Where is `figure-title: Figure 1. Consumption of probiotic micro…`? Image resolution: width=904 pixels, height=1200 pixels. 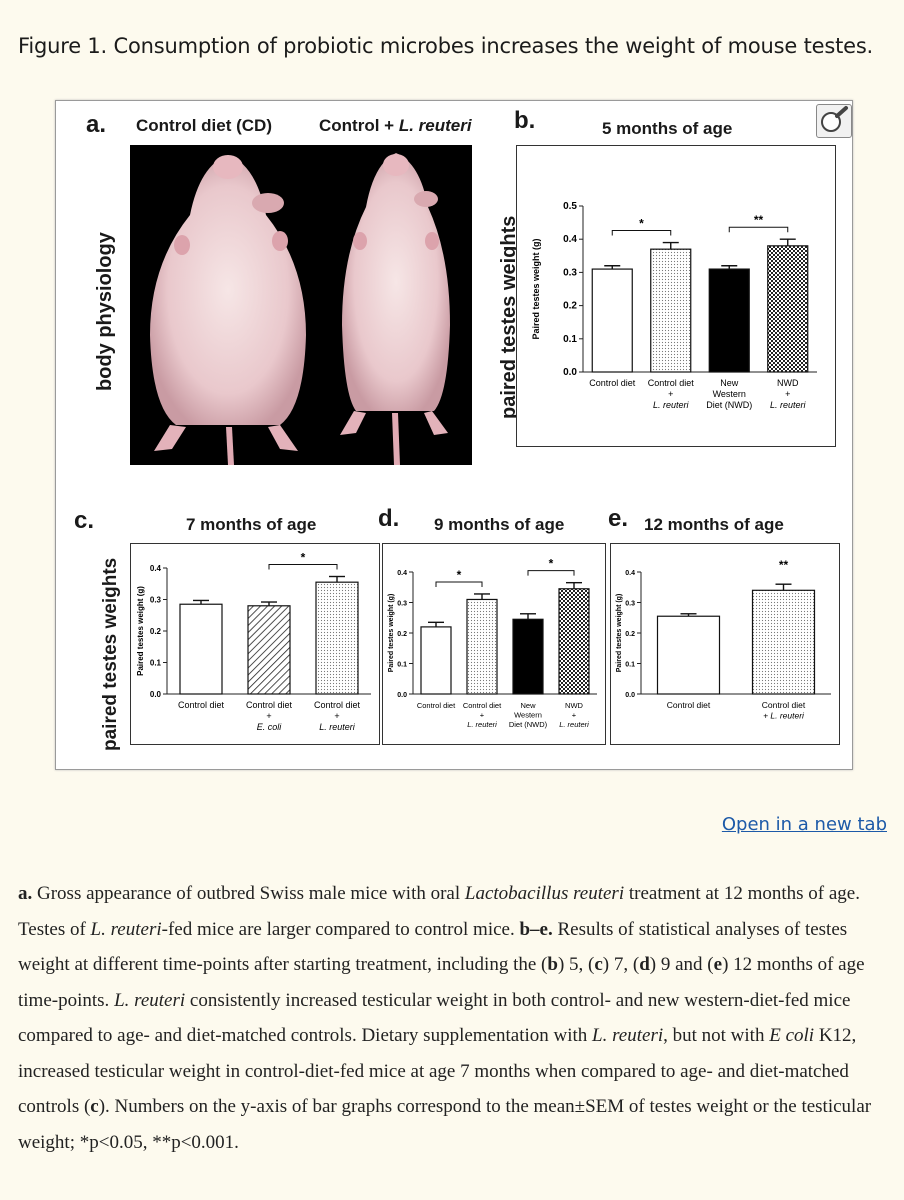 figure-title: Figure 1. Consumption of probiotic micro… is located at coordinates (446, 46).